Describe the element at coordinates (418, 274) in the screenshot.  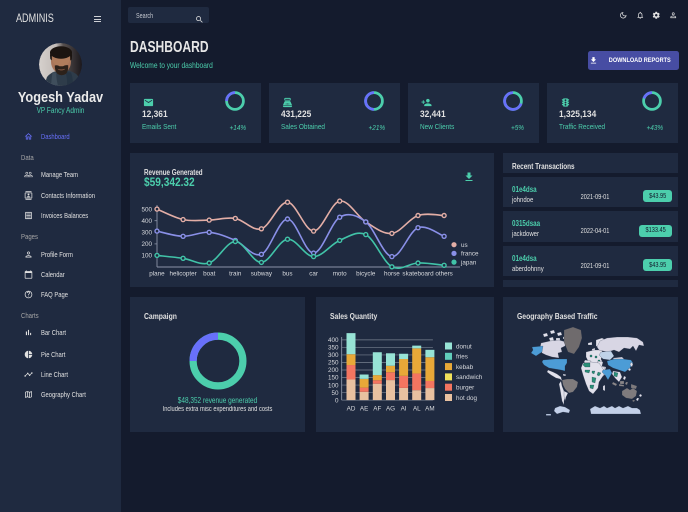
I see `svg-text: skateboard` at that location.